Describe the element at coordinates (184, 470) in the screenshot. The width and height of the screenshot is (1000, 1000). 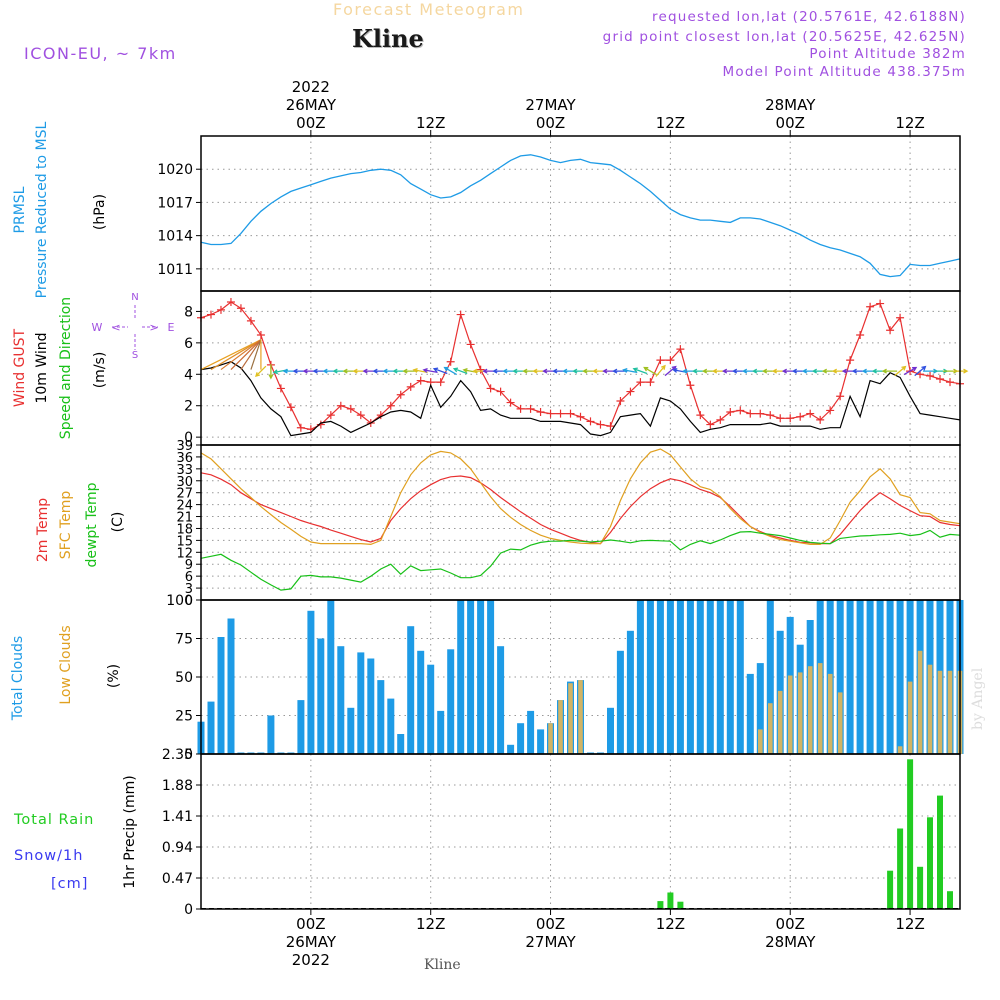
I see `y-tick-label: 33` at that location.